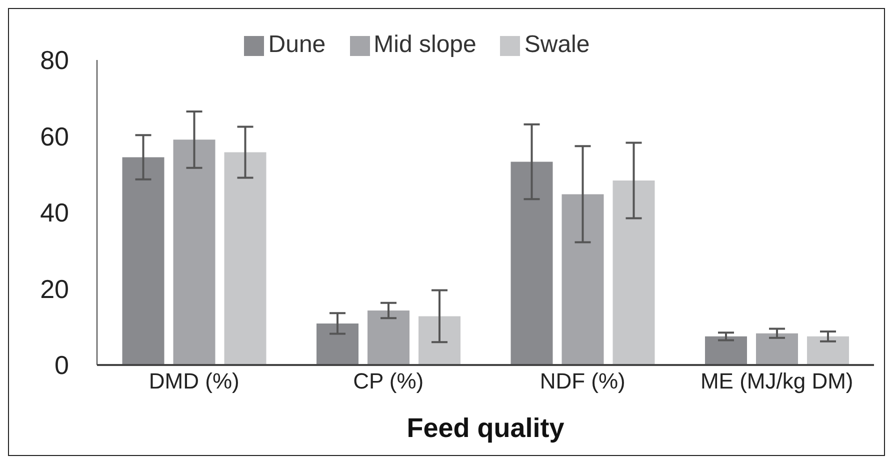 The image size is (893, 464). What do you see at coordinates (61, 365) in the screenshot?
I see `y-tick-label: 0` at bounding box center [61, 365].